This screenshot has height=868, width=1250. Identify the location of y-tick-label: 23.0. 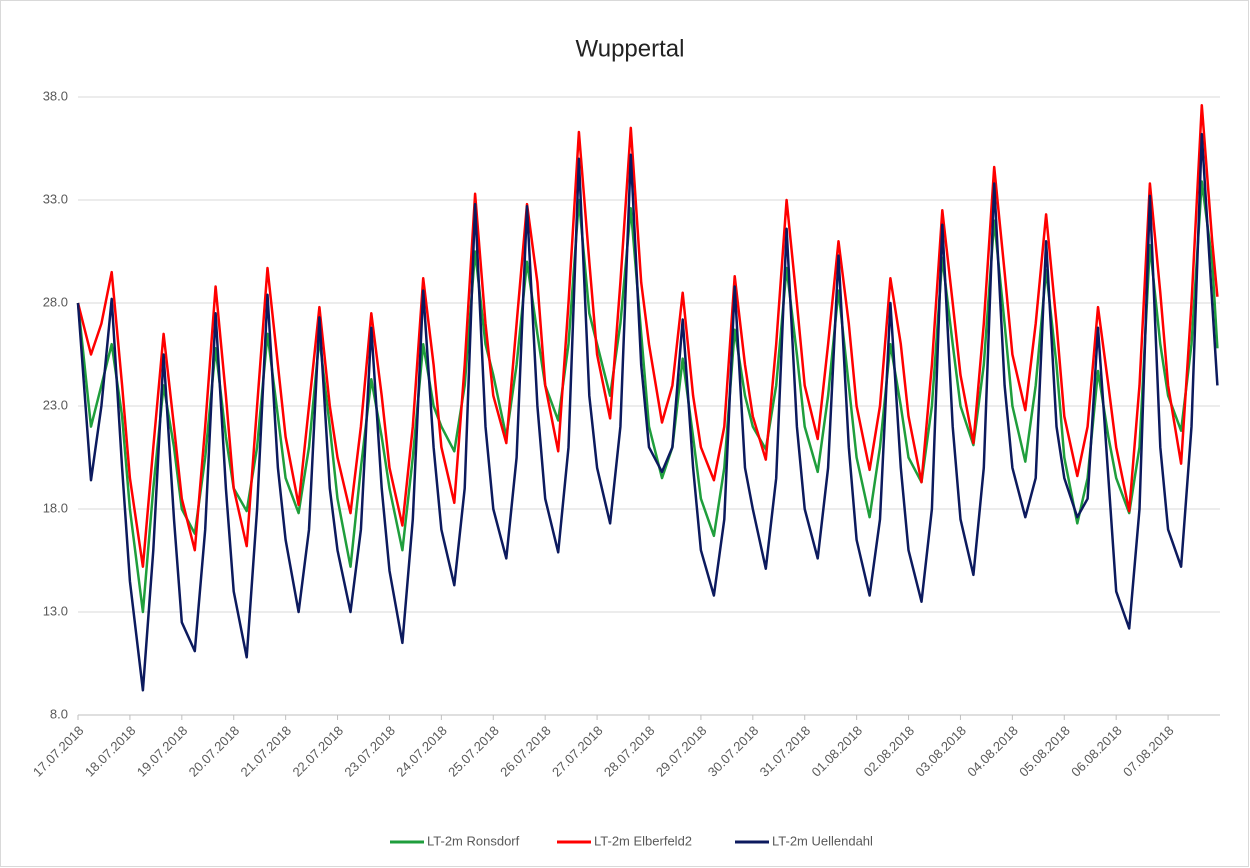
(55, 404).